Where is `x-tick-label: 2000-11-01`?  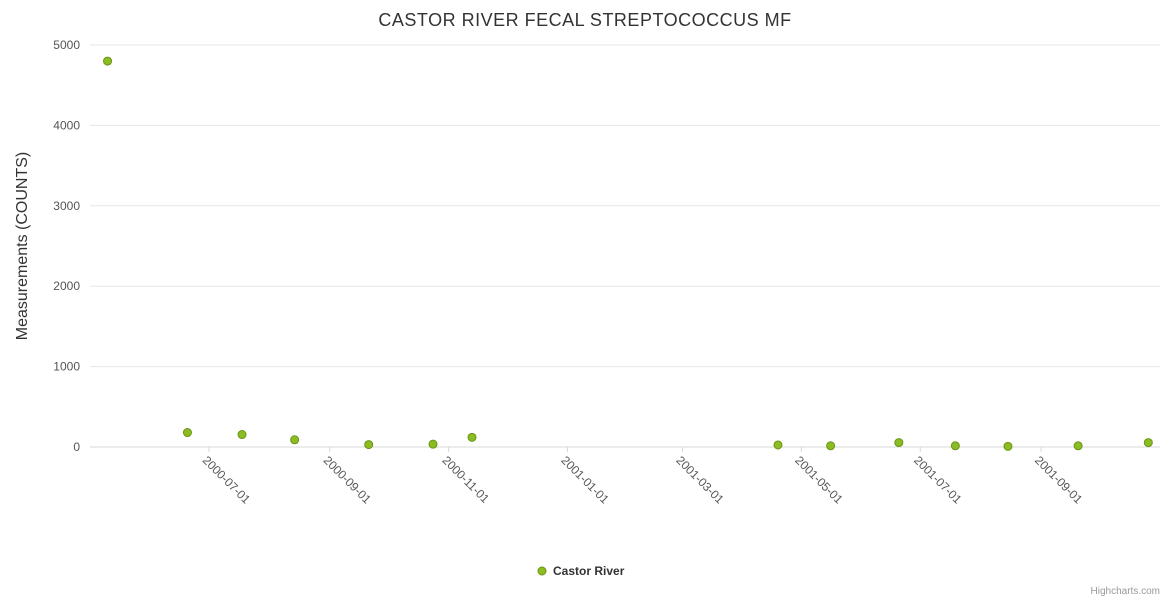
x-tick-label: 2000-11-01 is located at coordinates (465, 479).